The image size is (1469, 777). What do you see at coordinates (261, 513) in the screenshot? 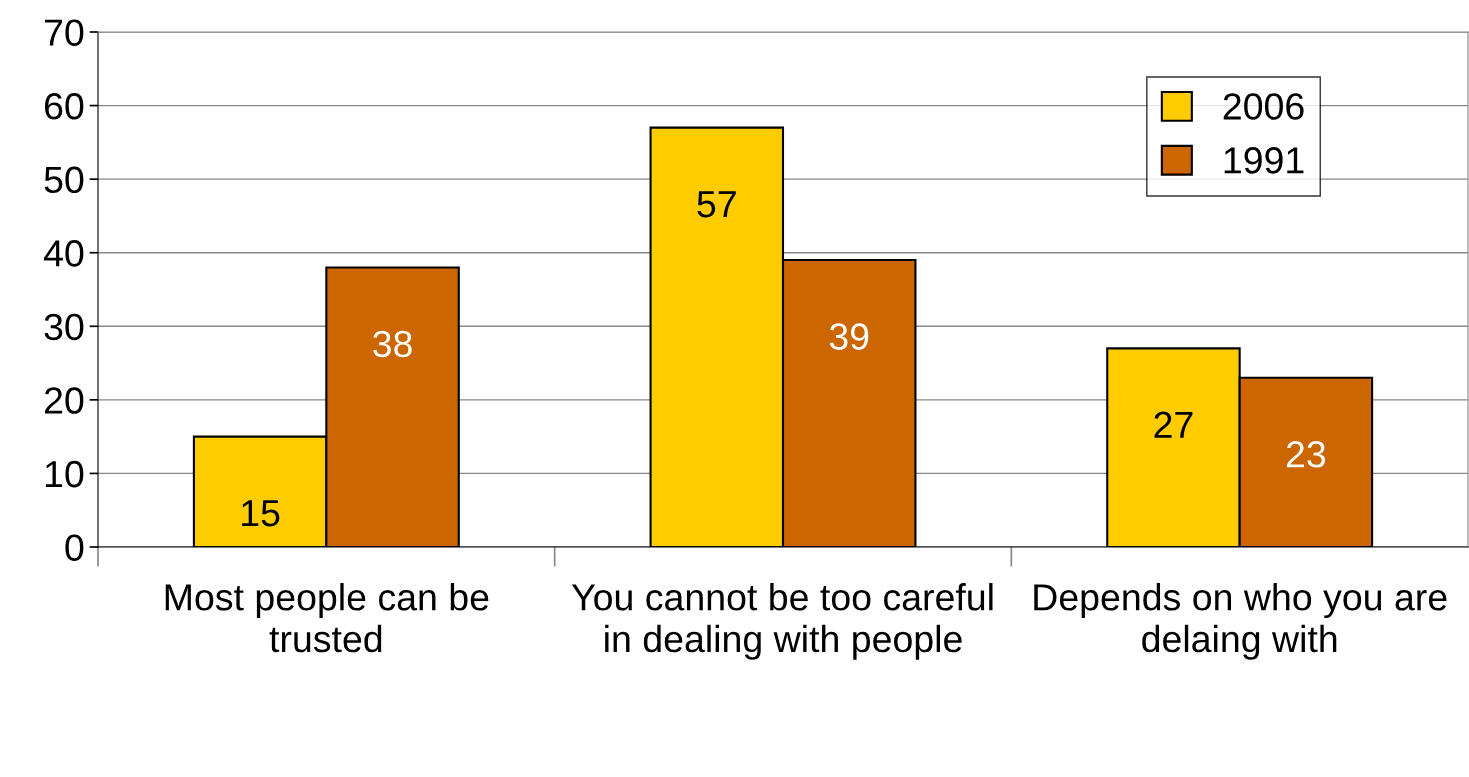
I see `data-label: 15` at bounding box center [261, 513].